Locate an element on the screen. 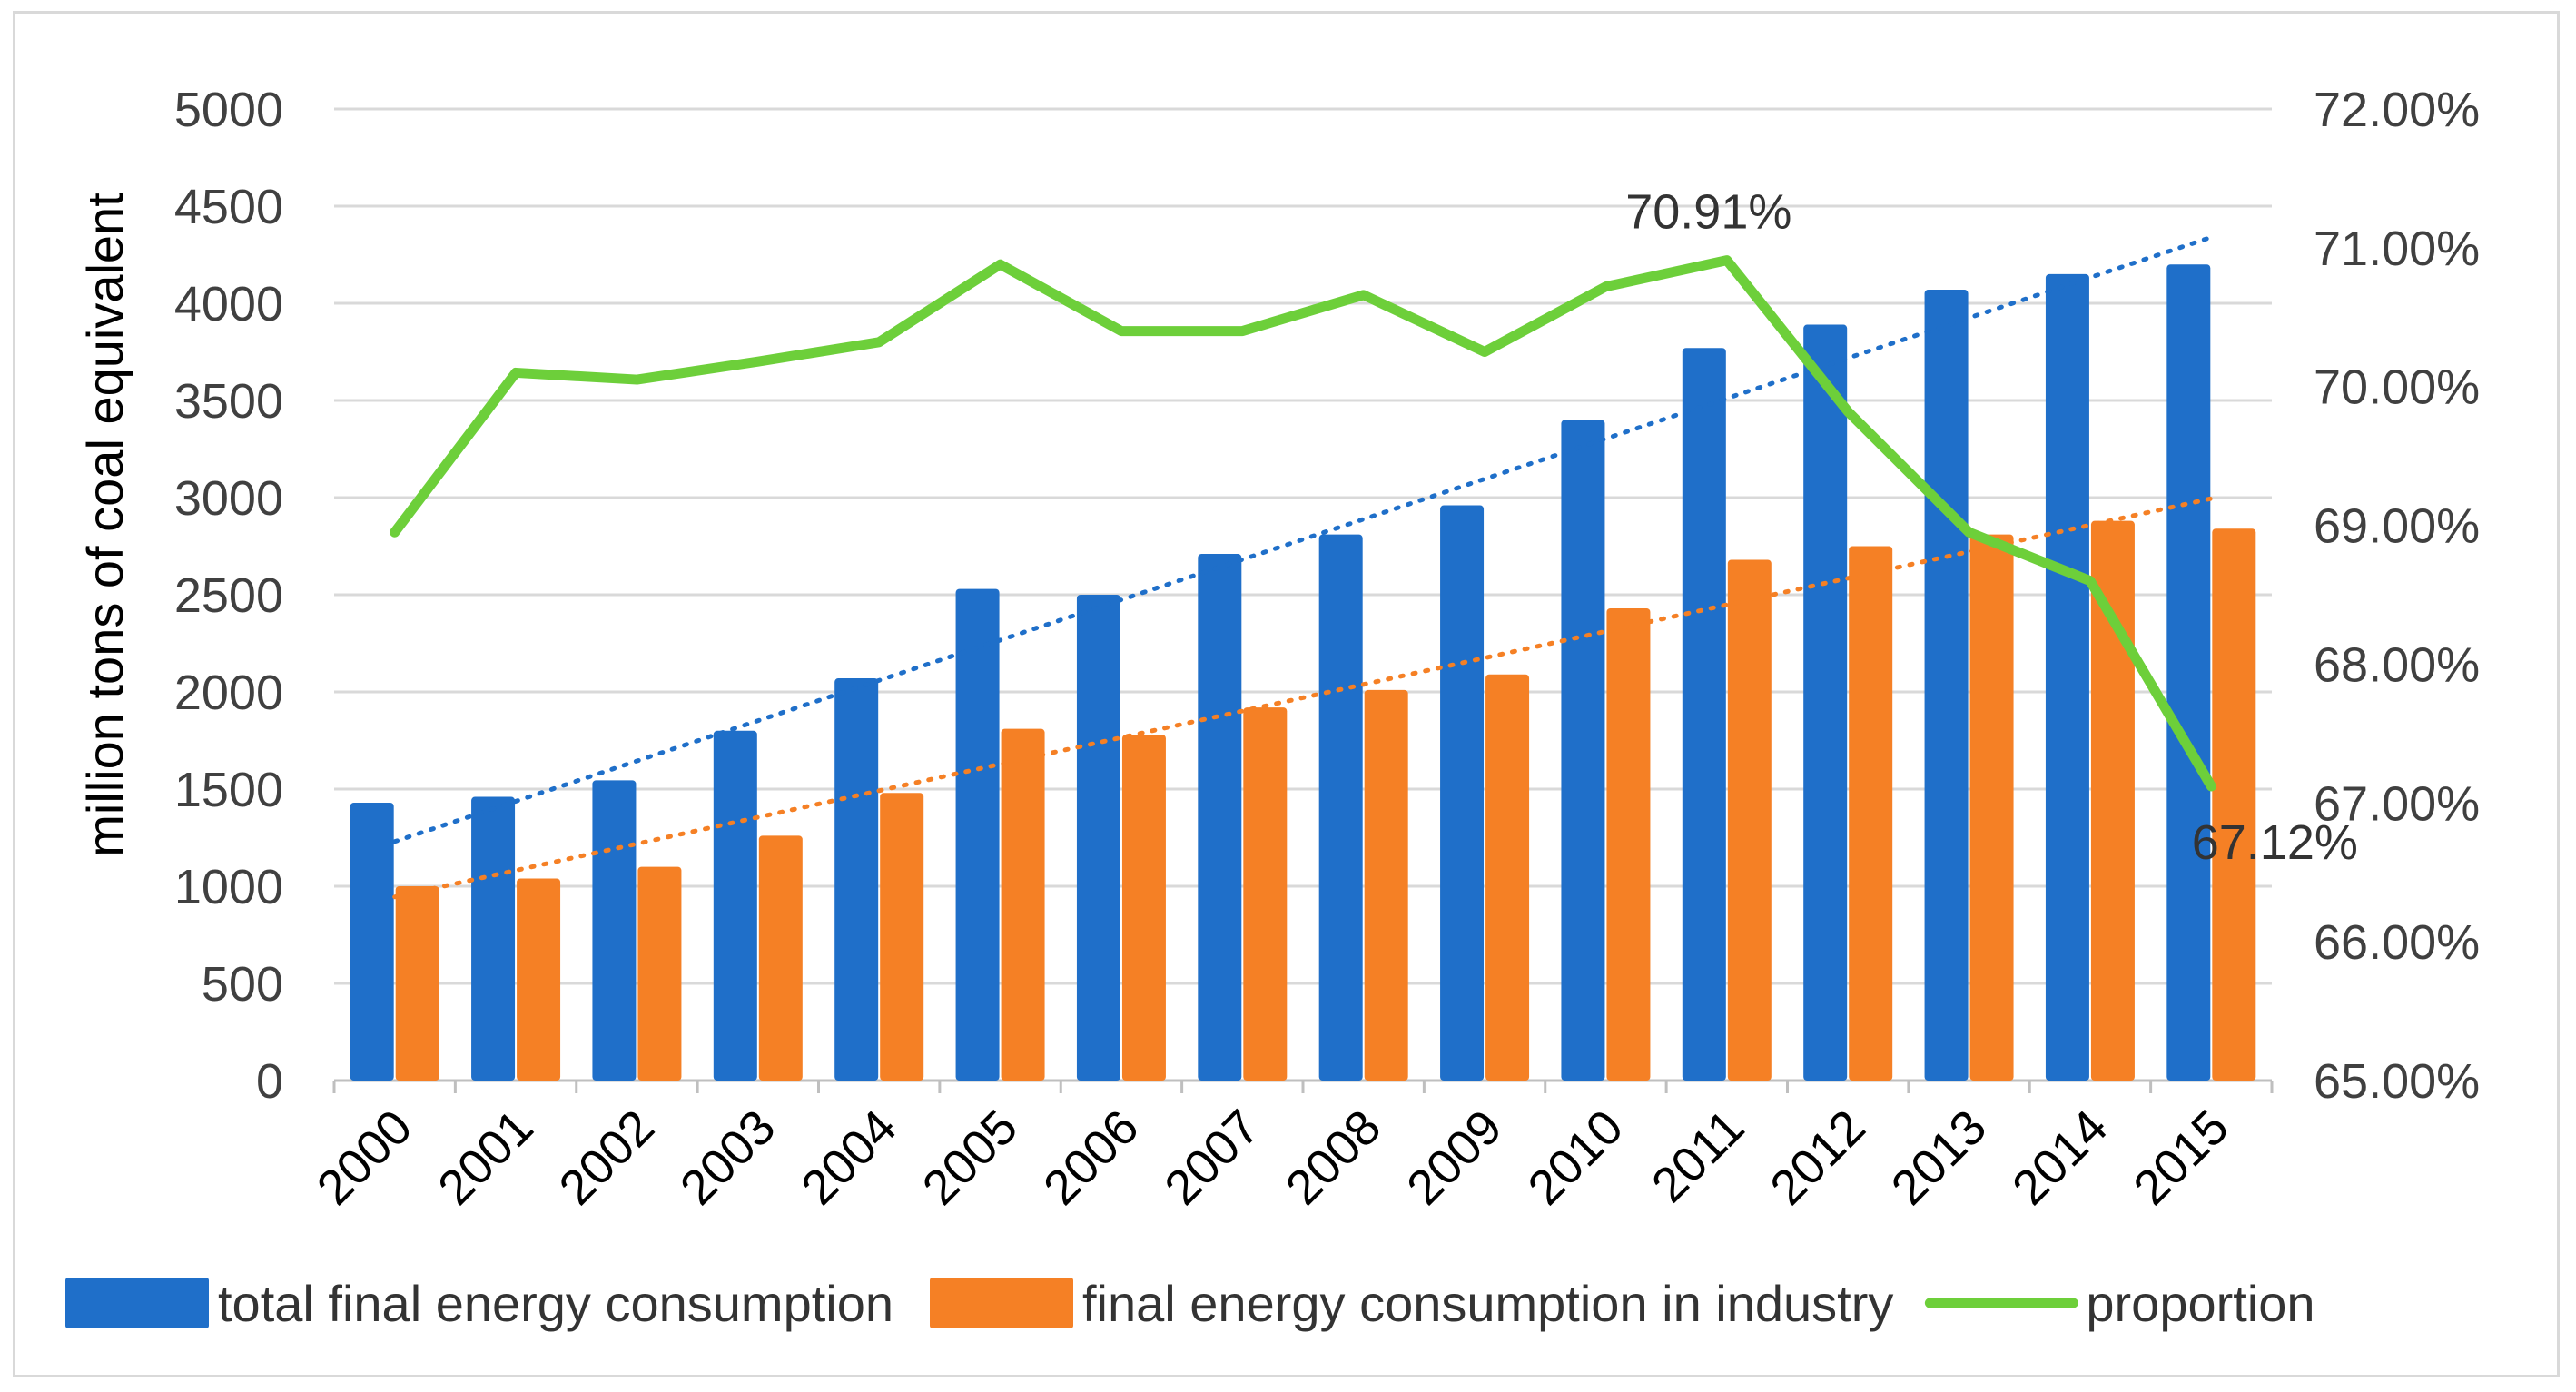  y2-tick-label: 68.00% is located at coordinates (2397, 664).